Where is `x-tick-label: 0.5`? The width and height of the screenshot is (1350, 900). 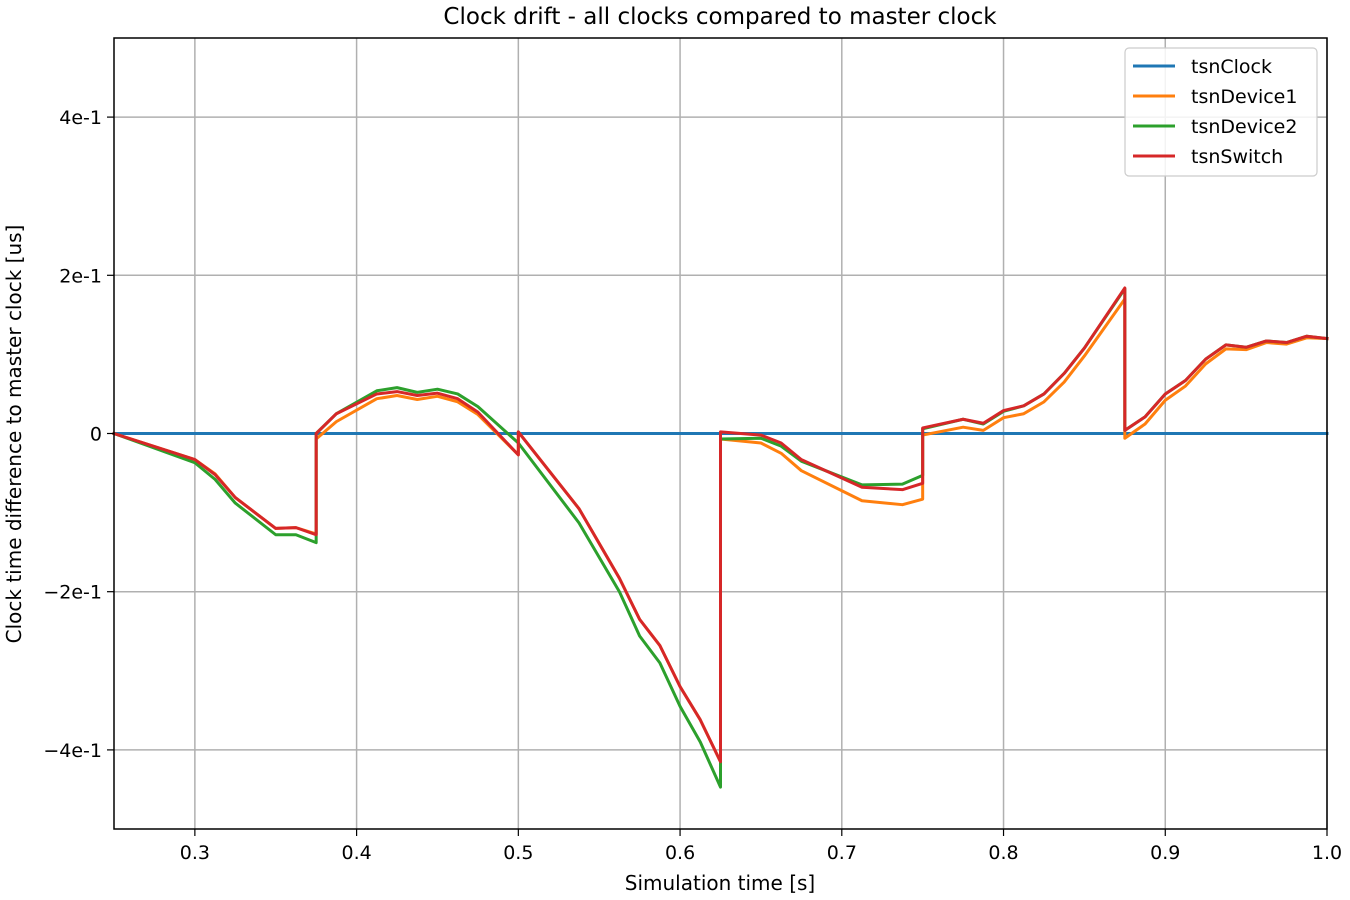
x-tick-label: 0.5 is located at coordinates (518, 853).